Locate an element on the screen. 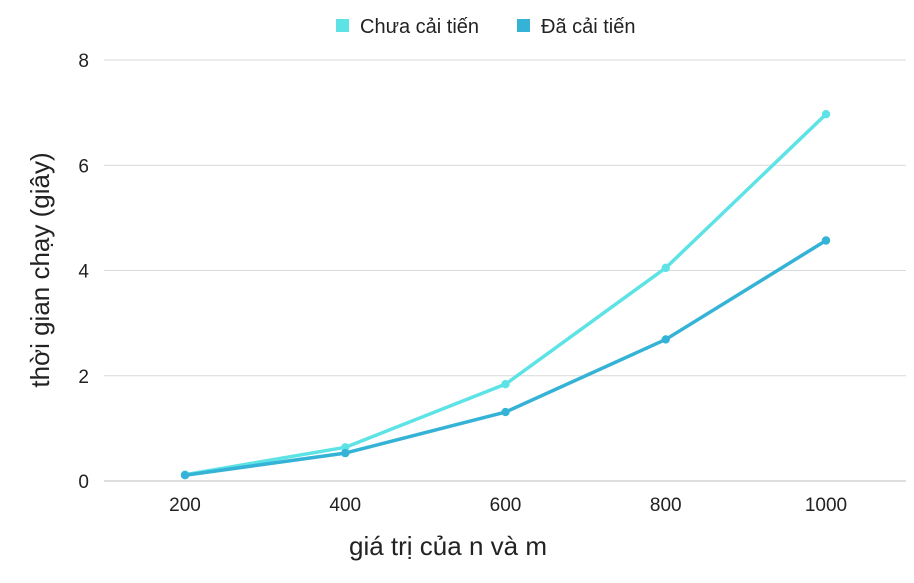 This screenshot has height=583, width=914. legend-label: Đã cải tiến is located at coordinates (588, 27).